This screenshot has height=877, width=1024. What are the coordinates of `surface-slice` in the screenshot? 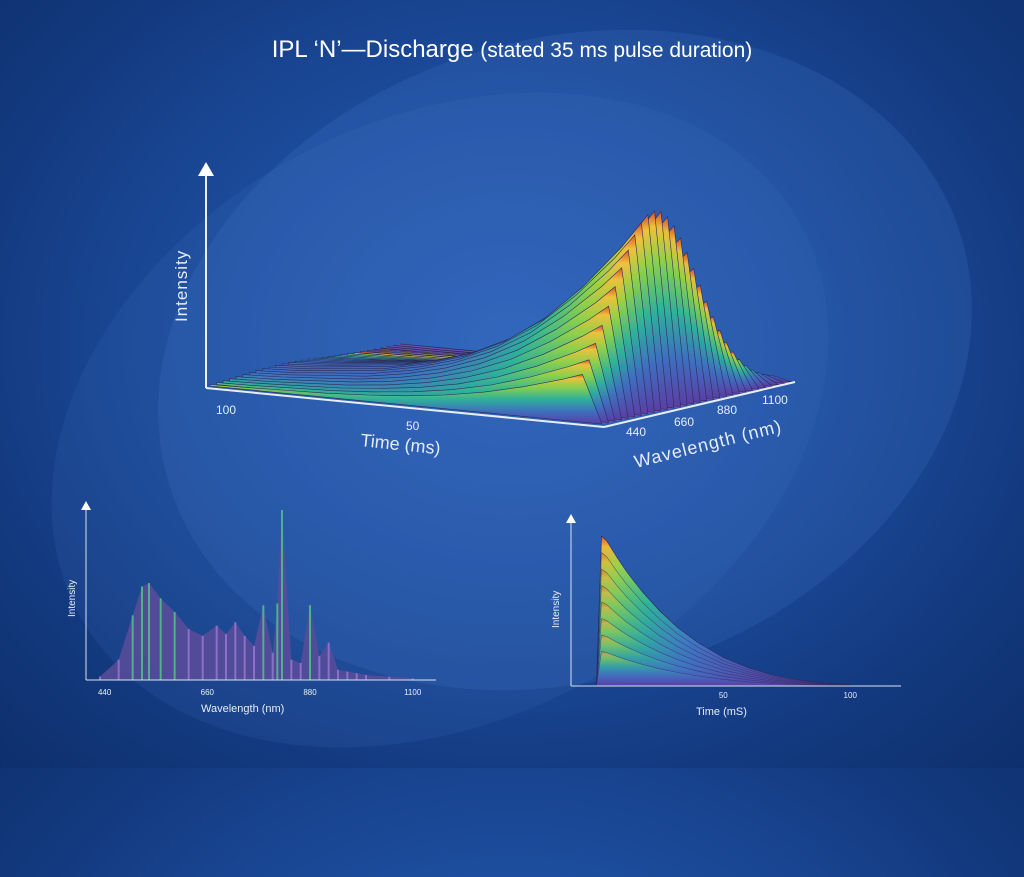 It's located at (406, 399).